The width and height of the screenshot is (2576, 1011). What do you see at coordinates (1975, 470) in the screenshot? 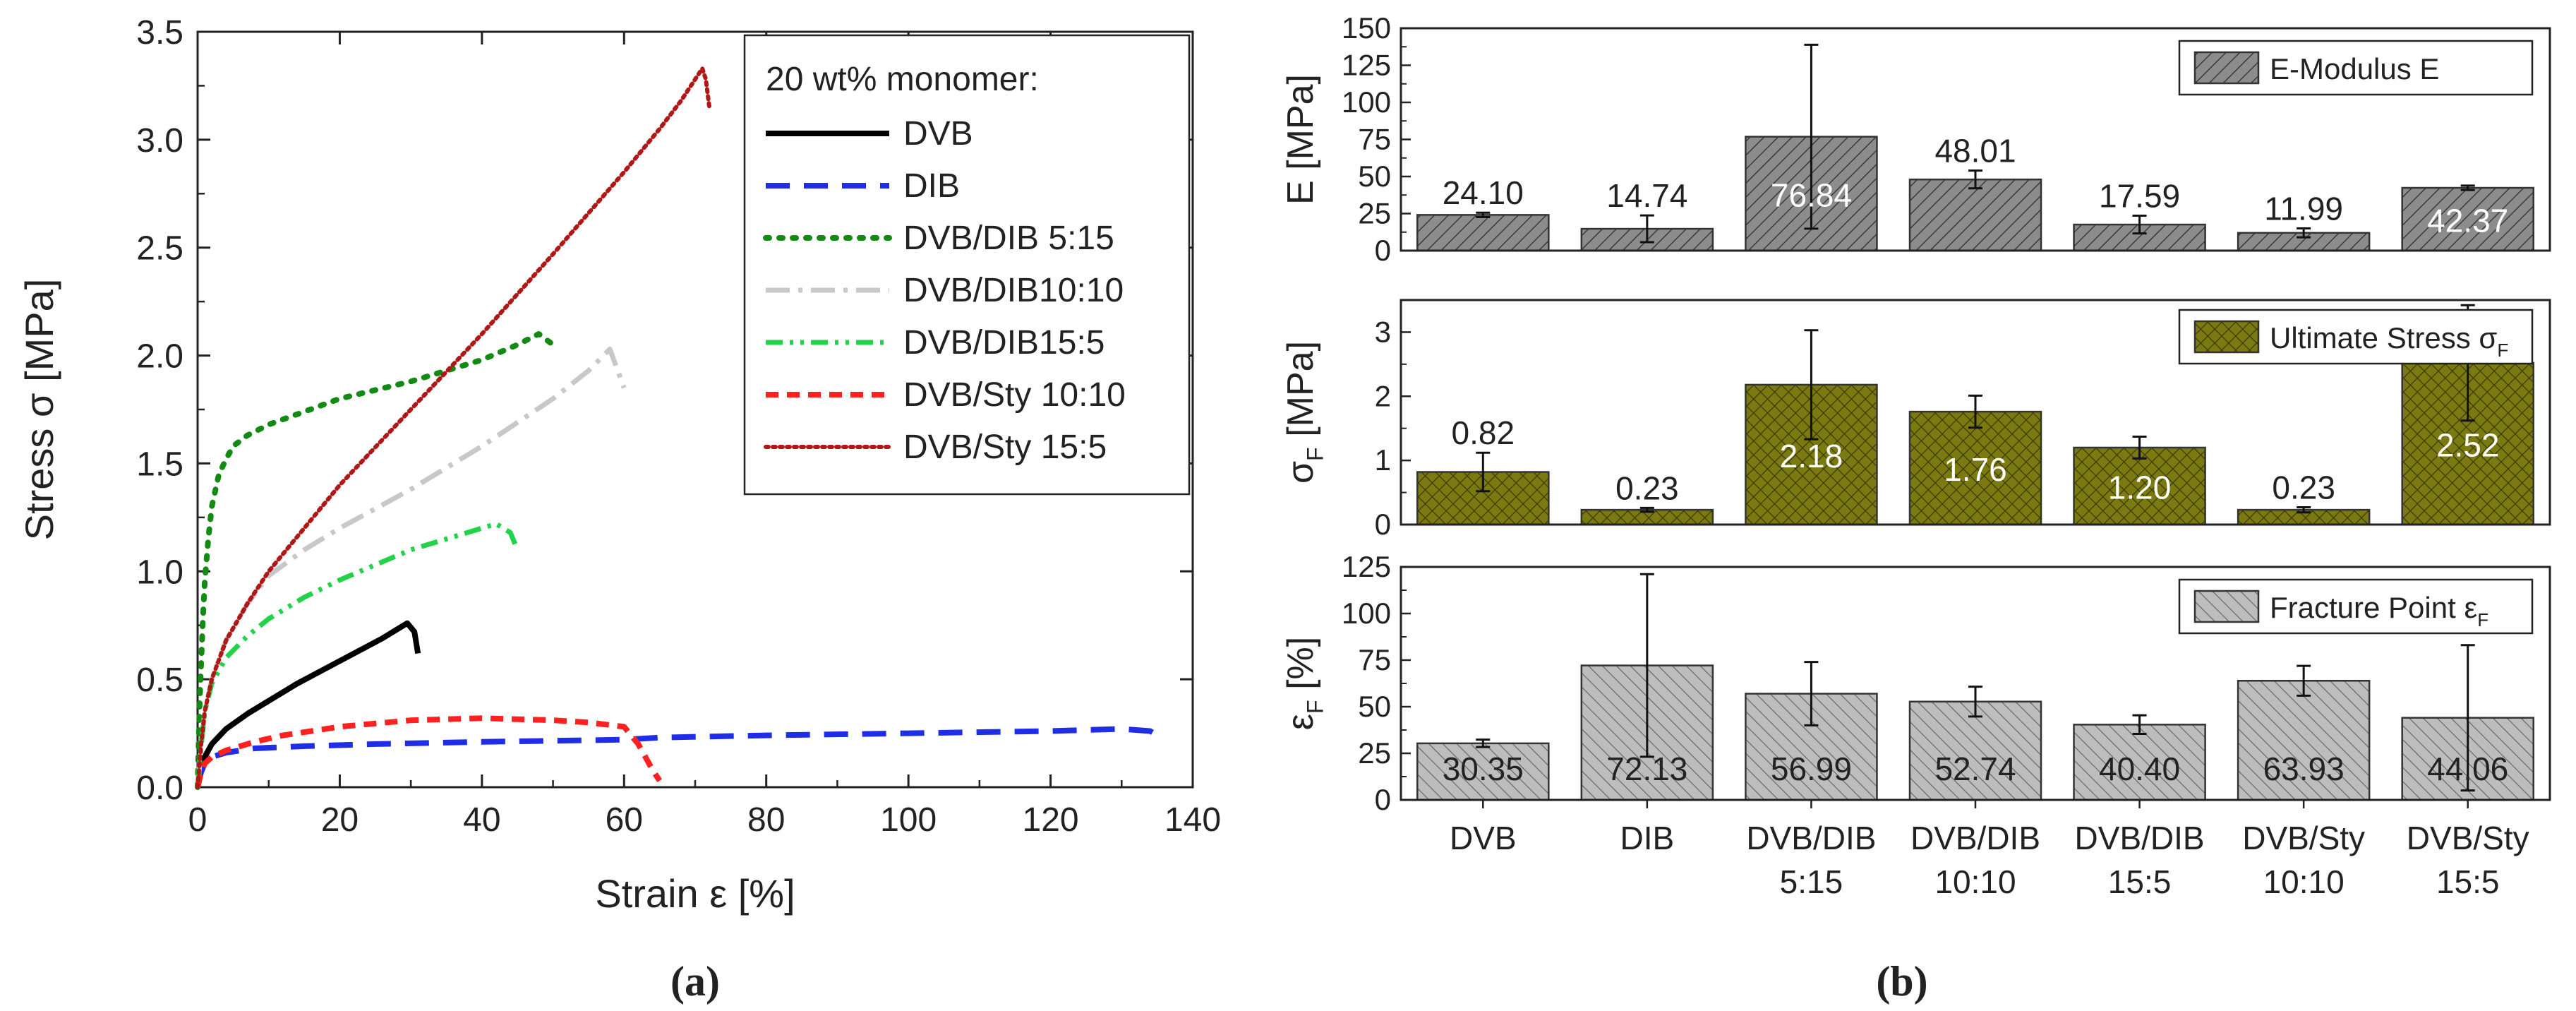
I see `bar-value-label: 1.76` at bounding box center [1975, 470].